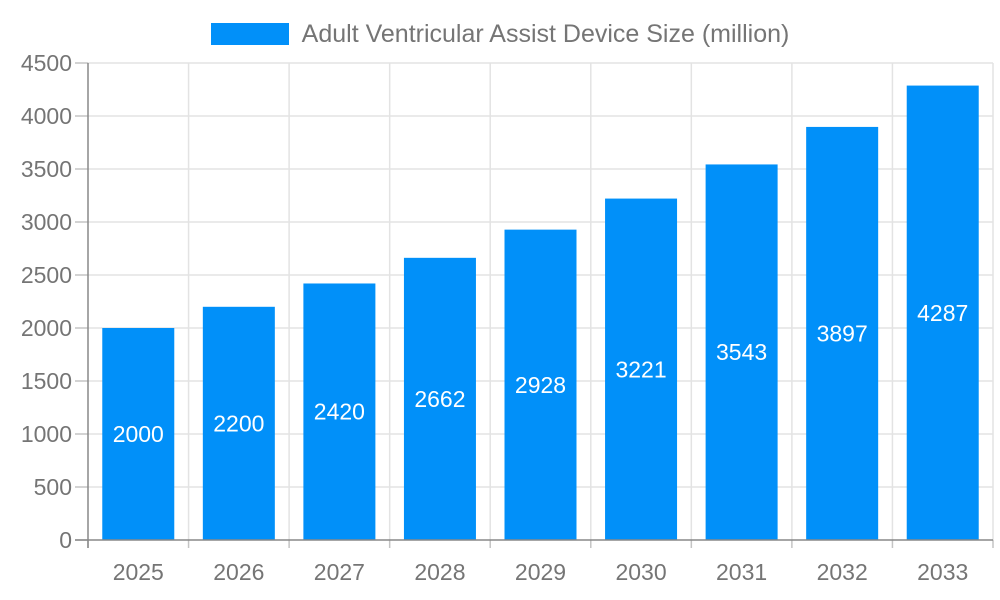  I want to click on bar-value-label: 3221, so click(640, 369).